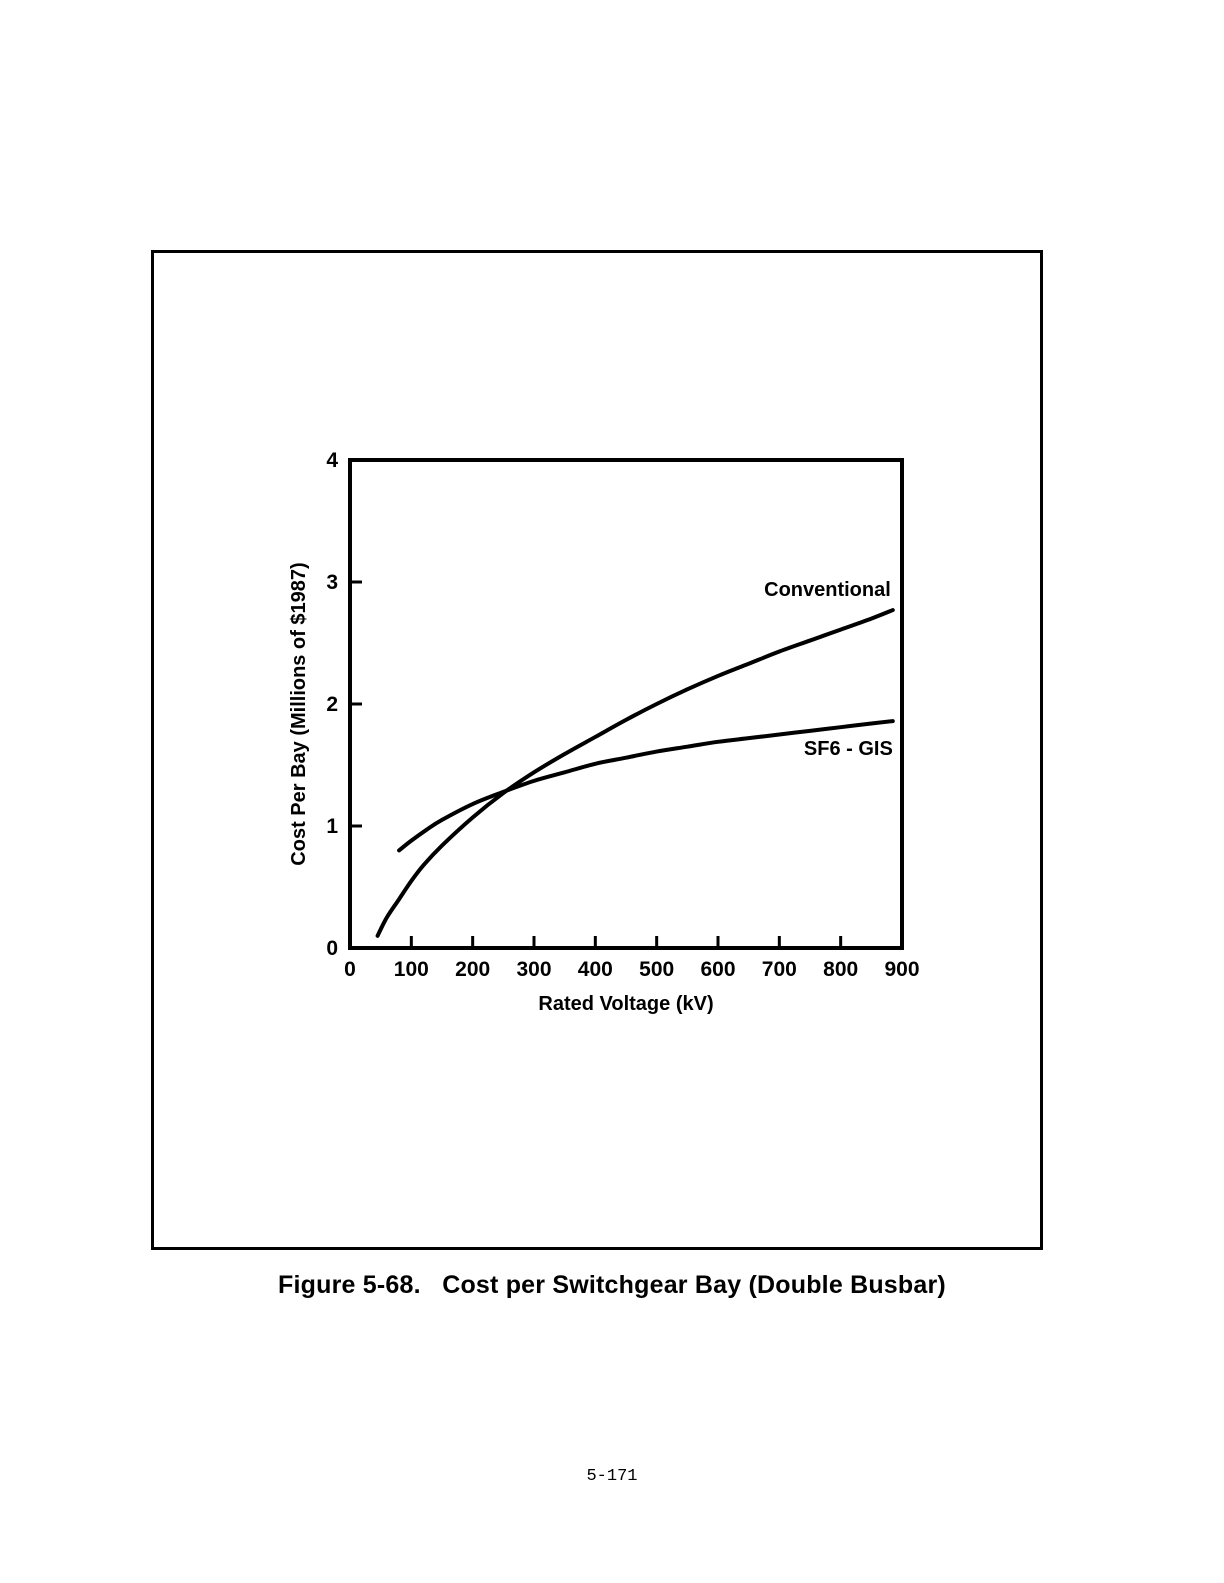  Describe the element at coordinates (299, 713) in the screenshot. I see `y-axis-label: Cost Per Bay (Millions of $1987)` at that location.